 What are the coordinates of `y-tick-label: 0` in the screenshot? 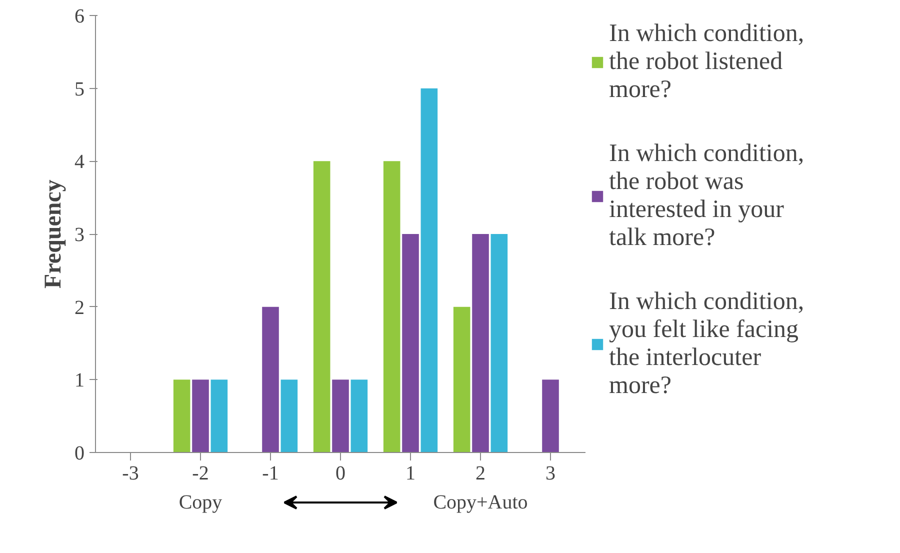 It's located at (79, 453).